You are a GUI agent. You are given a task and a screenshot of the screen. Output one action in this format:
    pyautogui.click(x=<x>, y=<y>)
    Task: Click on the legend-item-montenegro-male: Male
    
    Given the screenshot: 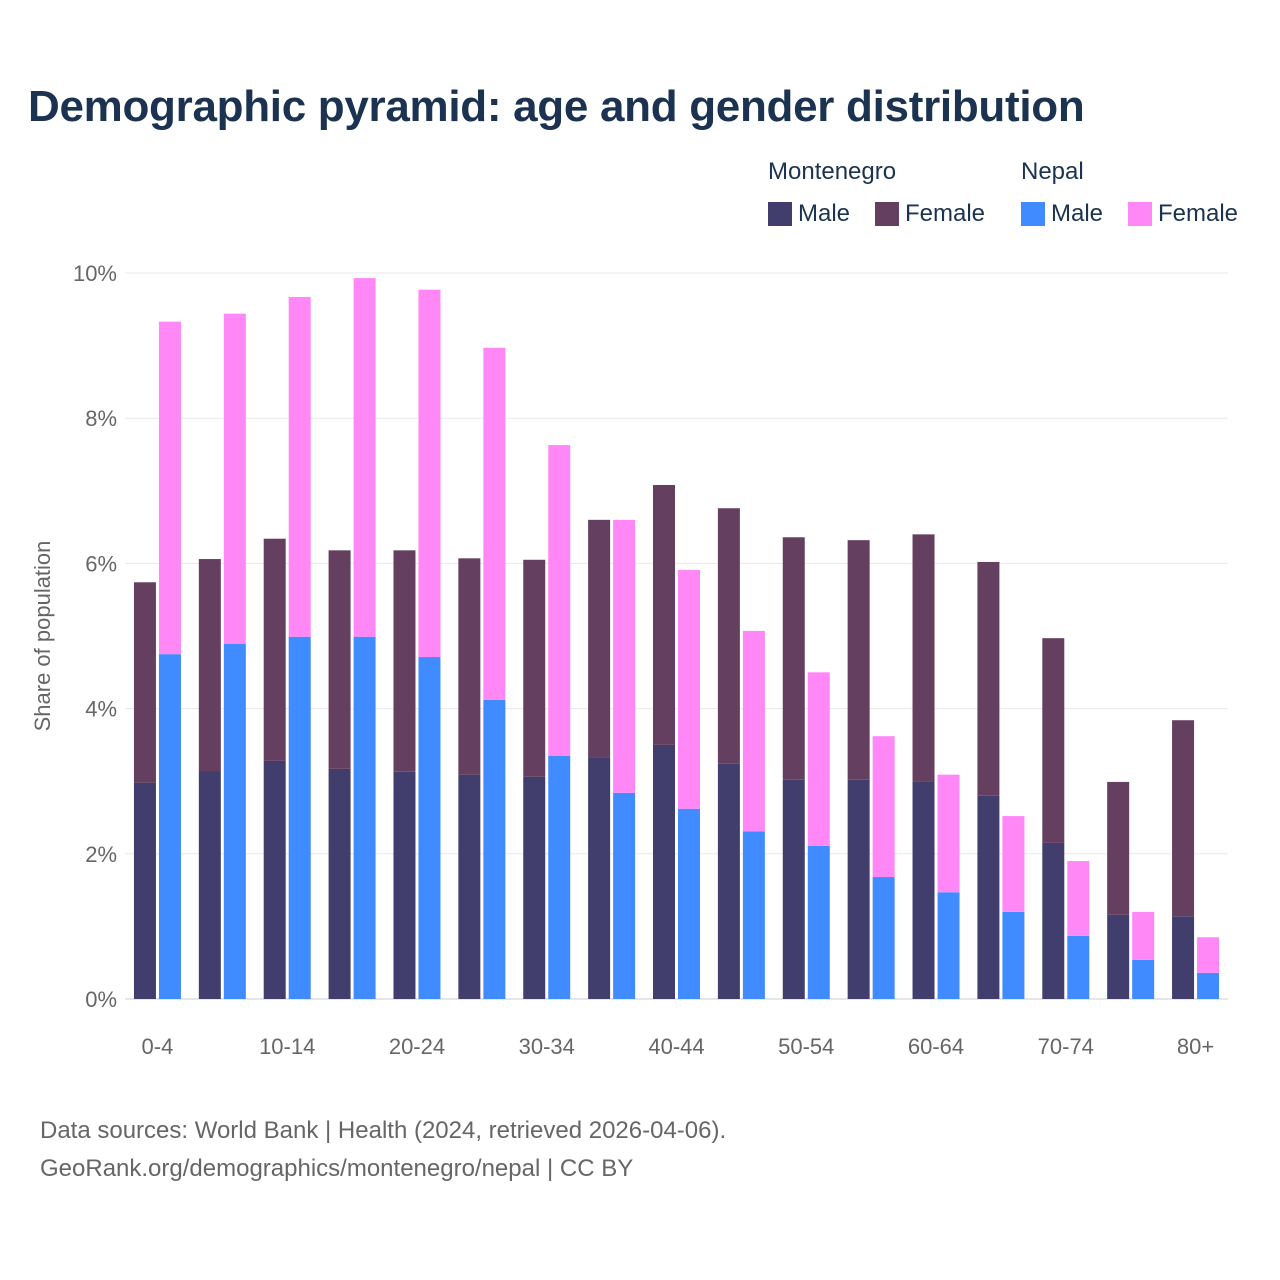 What is the action you would take?
    pyautogui.click(x=809, y=214)
    